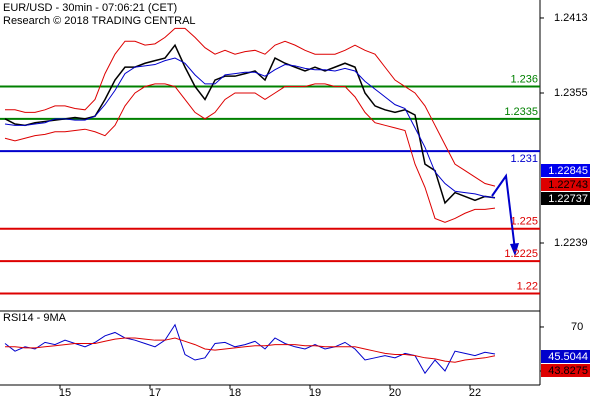 Image resolution: width=590 pixels, height=405 pixels. I want to click on projection-arrow, so click(503, 212).